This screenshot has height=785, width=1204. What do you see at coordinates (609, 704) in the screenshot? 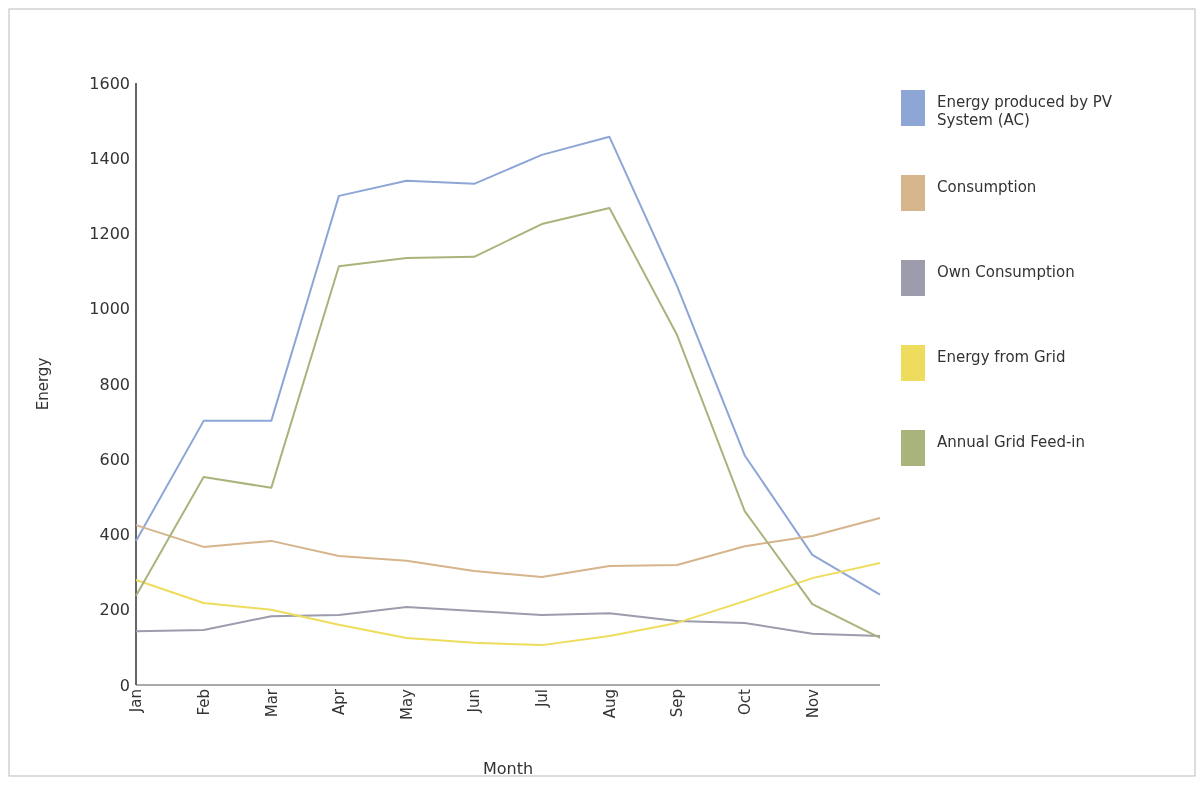
I see `x-tick-label: Aug` at bounding box center [609, 704].